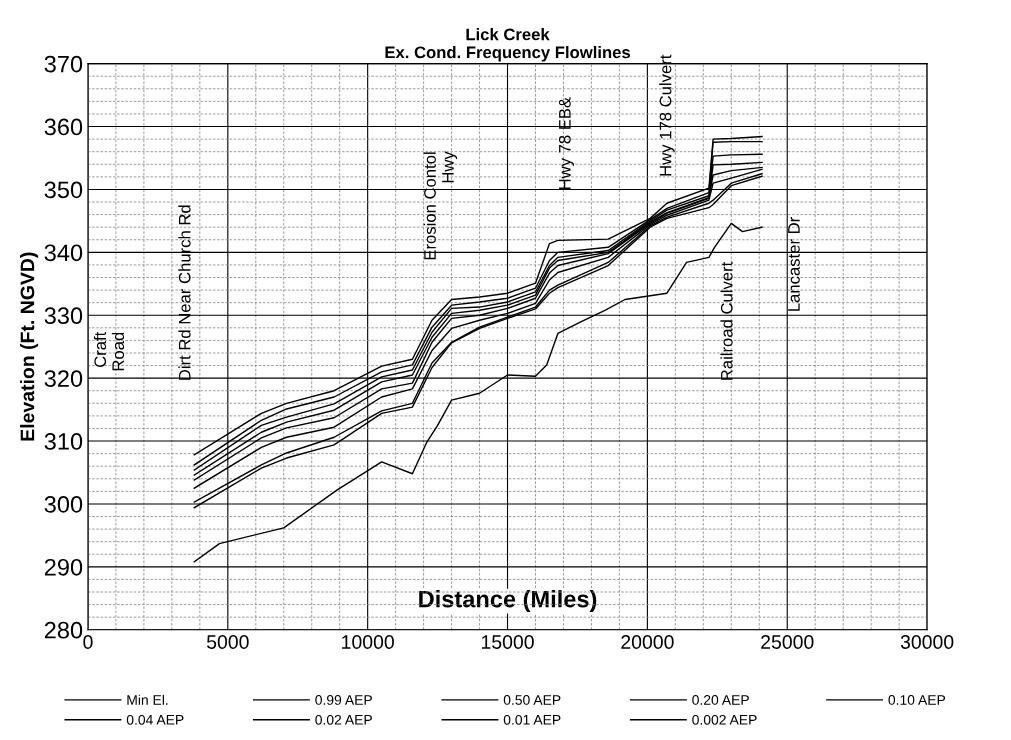  I want to click on legend-label: 0.01 AEP, so click(532, 719).